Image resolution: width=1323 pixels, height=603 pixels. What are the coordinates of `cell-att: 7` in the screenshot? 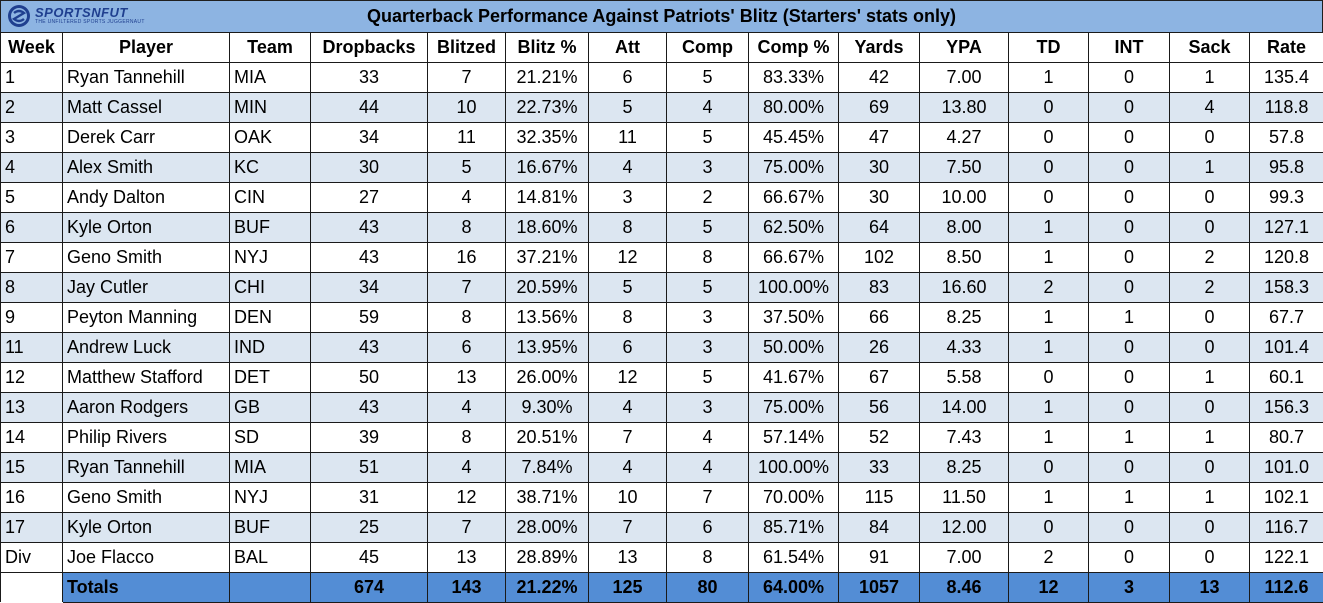 It's located at (628, 438).